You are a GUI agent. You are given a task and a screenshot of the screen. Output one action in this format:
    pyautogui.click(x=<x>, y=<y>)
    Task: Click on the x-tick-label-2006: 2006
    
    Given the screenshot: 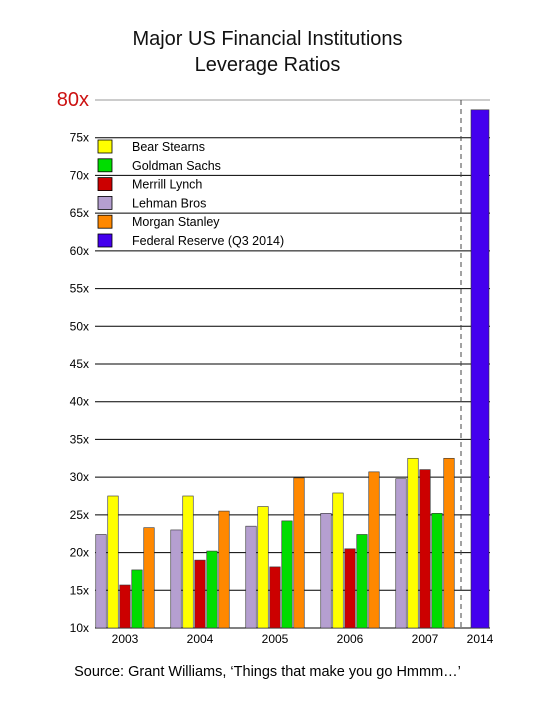 What is the action you would take?
    pyautogui.click(x=350, y=639)
    